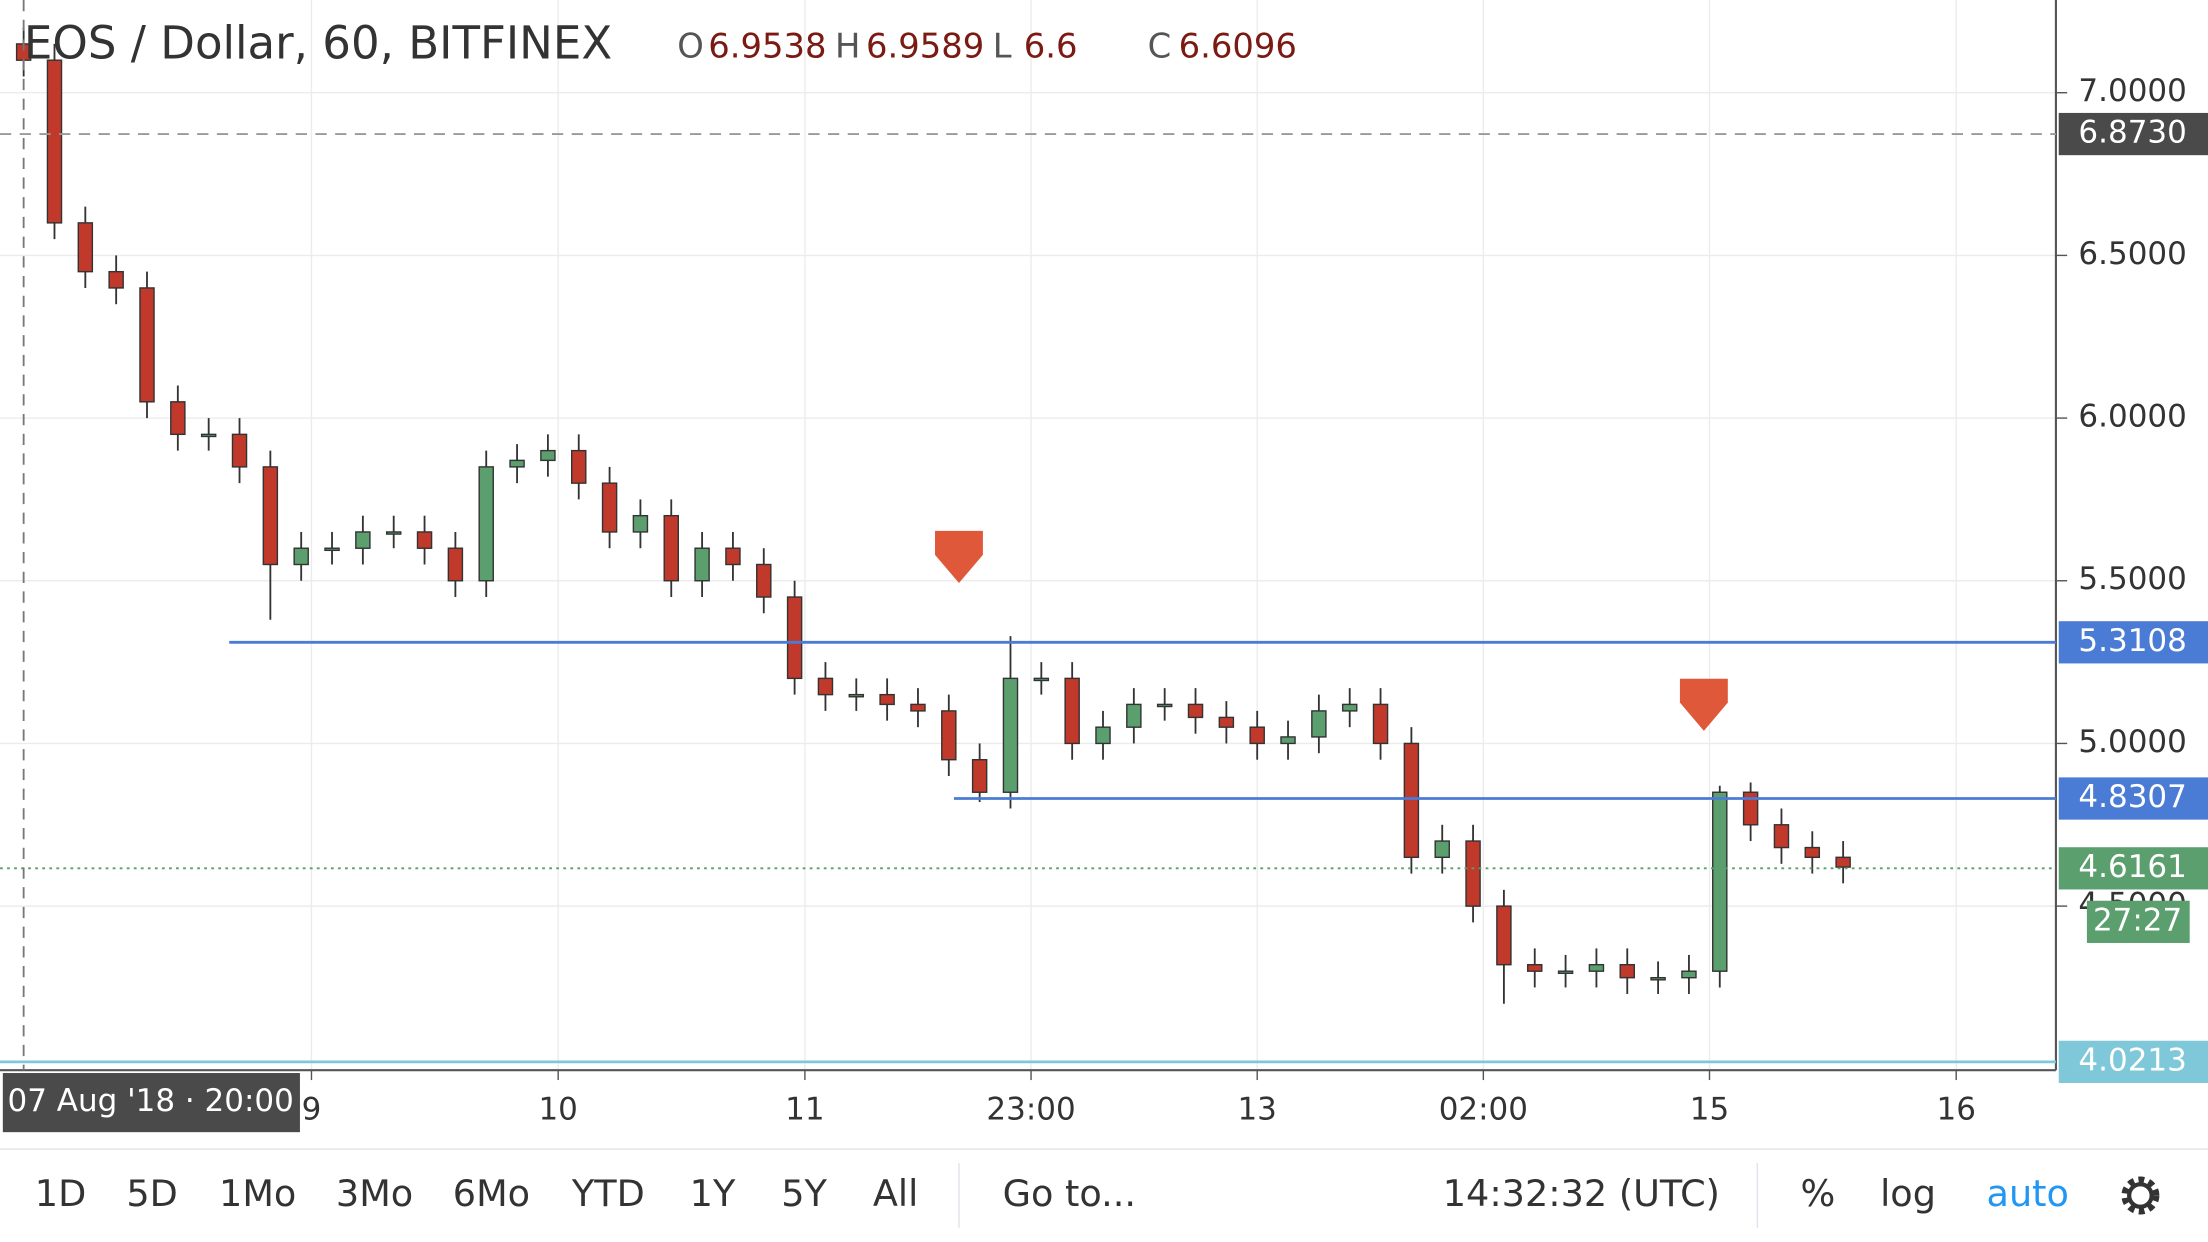 The image size is (2208, 1242). What do you see at coordinates (1483, 1110) in the screenshot?
I see `x-tick-label: 02:00` at bounding box center [1483, 1110].